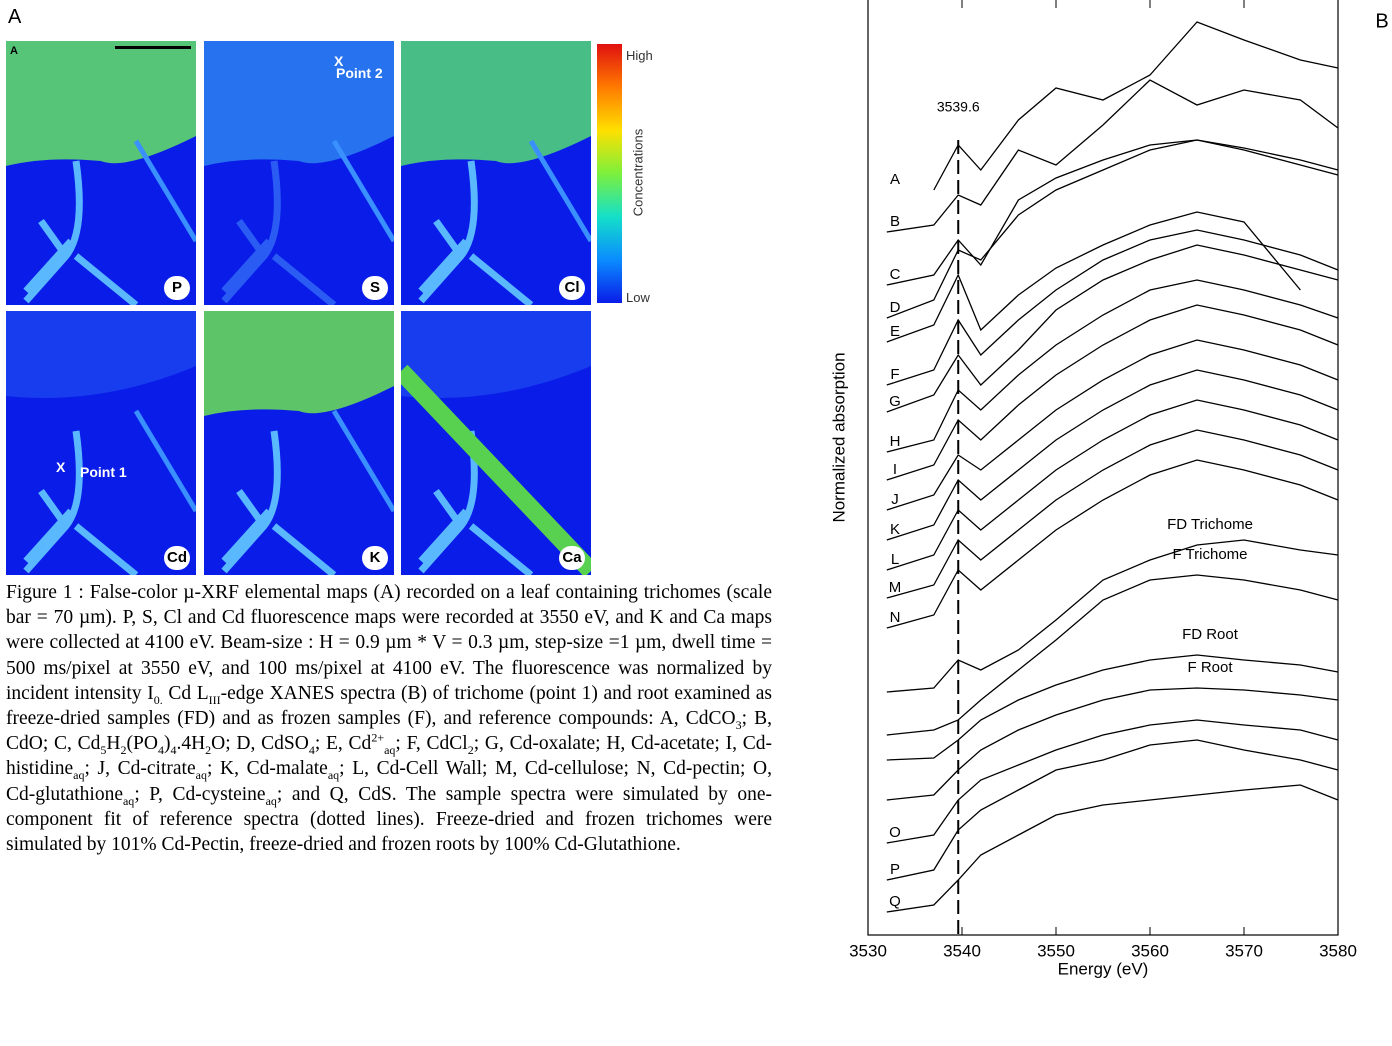  Describe the element at coordinates (1210, 667) in the screenshot. I see `series-label: F Root` at that location.